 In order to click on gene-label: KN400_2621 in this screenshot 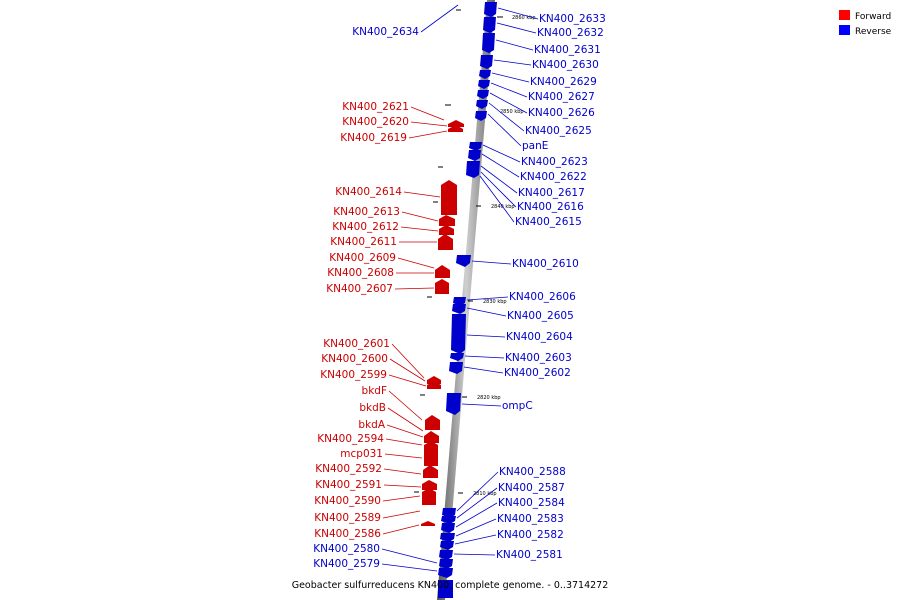, I will do `click(375, 107)`.